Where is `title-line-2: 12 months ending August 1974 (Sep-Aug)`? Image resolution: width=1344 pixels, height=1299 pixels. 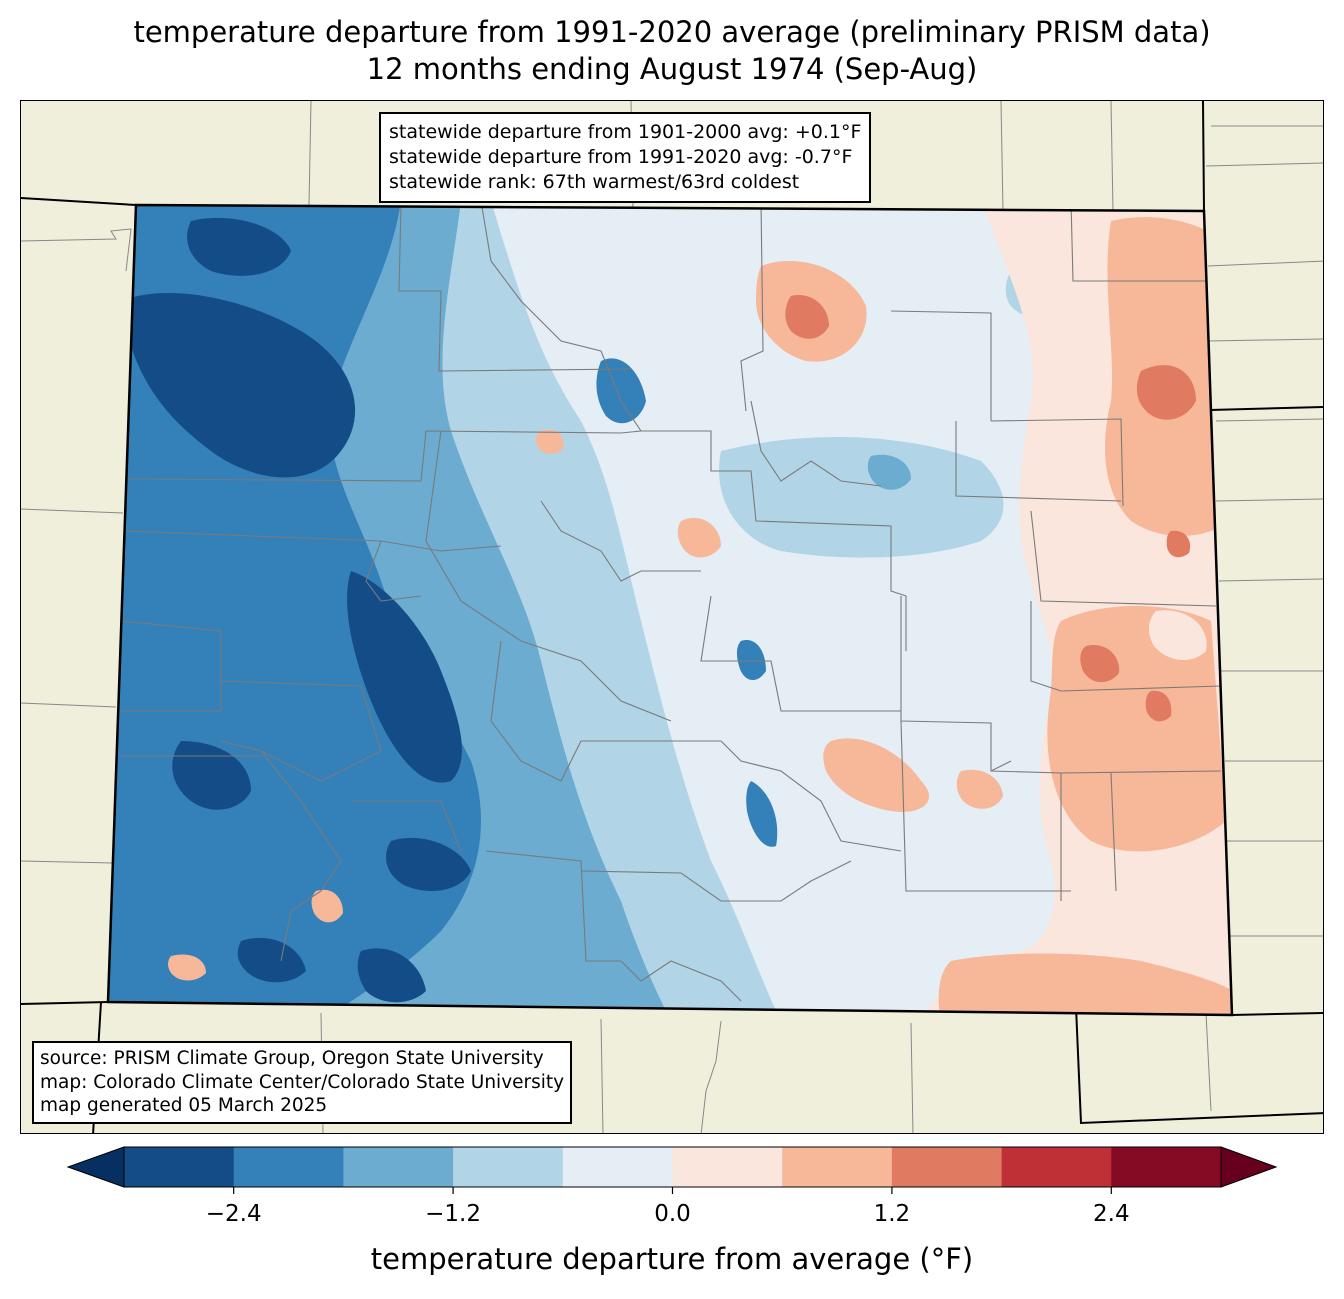 title-line-2: 12 months ending August 1974 (Sep-Aug) is located at coordinates (672, 69).